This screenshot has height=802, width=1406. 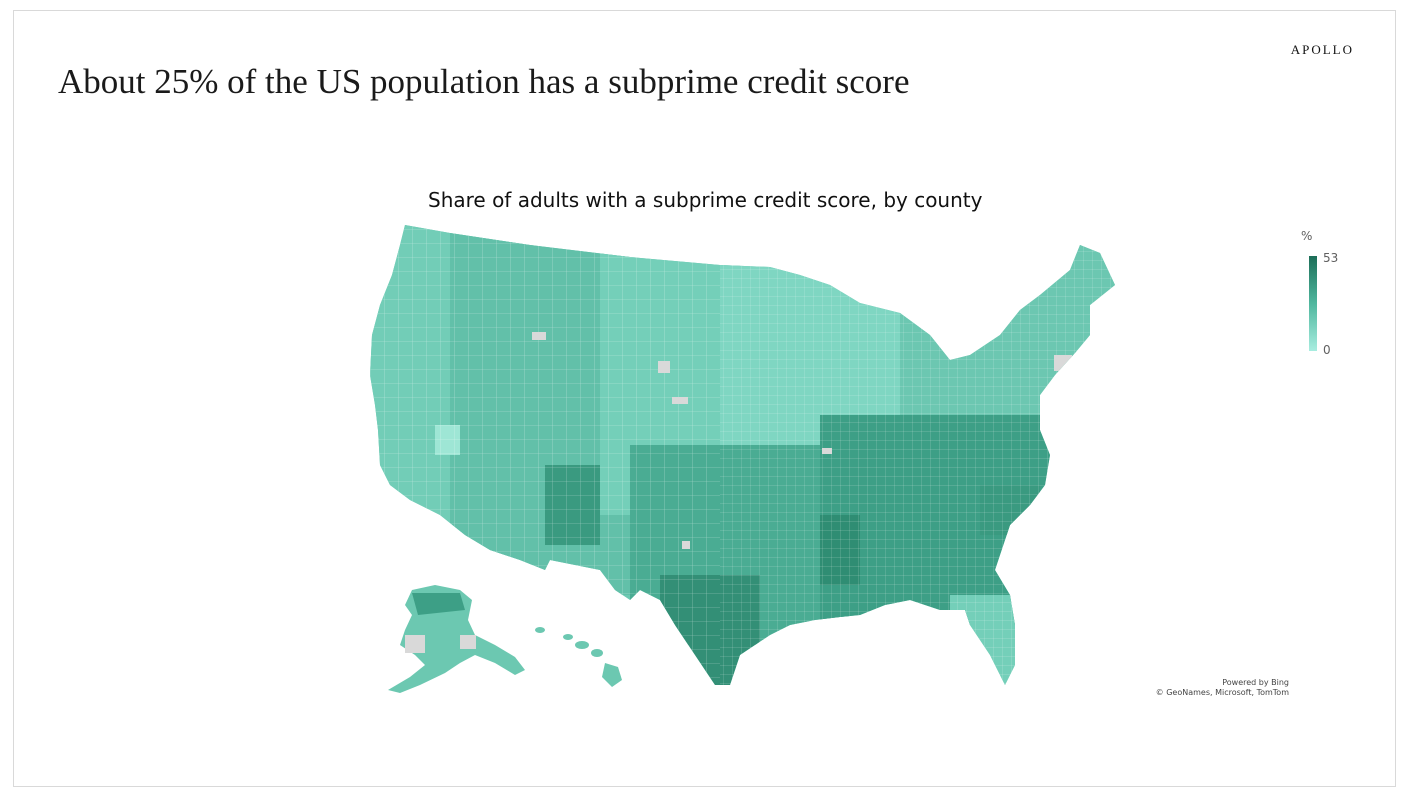 What do you see at coordinates (578, 657) in the screenshot?
I see `hawaii-outline` at bounding box center [578, 657].